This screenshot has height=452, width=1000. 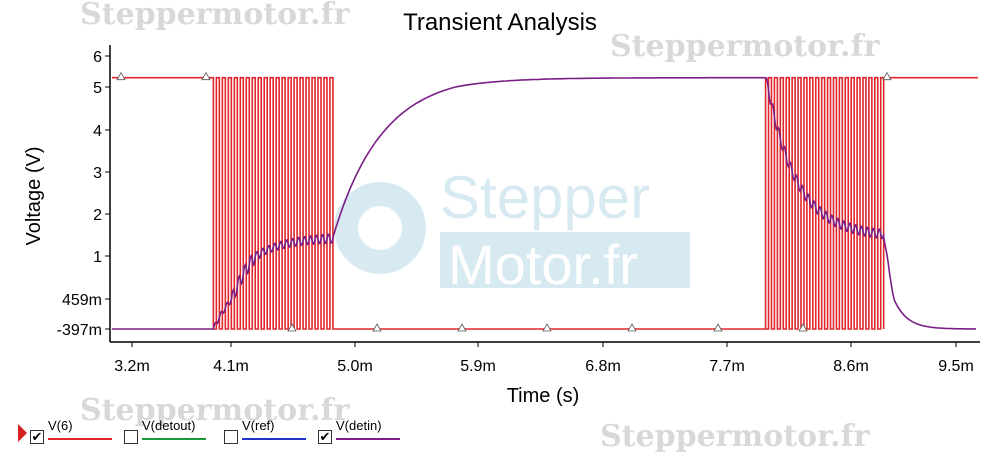 What do you see at coordinates (60, 425) in the screenshot?
I see `legend-label-v6: V(6)` at bounding box center [60, 425].